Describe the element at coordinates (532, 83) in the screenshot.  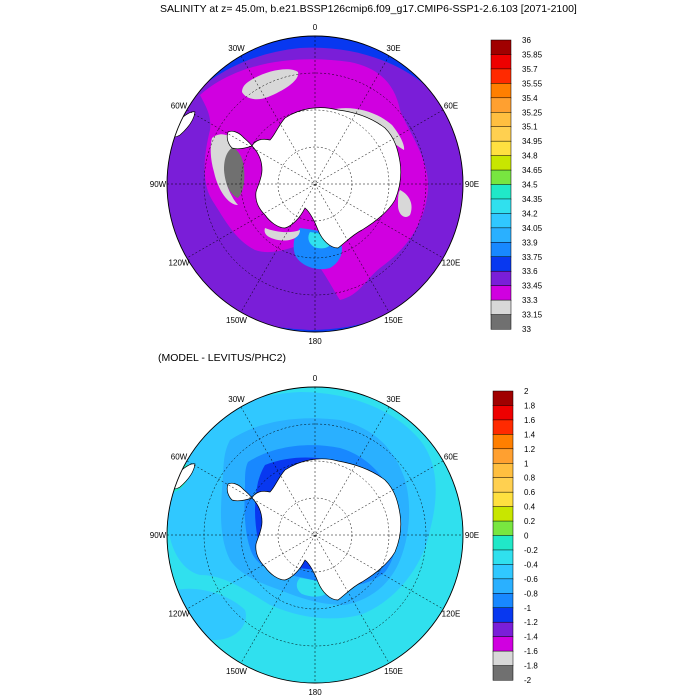
I see `colorbar-label: 35.55` at that location.